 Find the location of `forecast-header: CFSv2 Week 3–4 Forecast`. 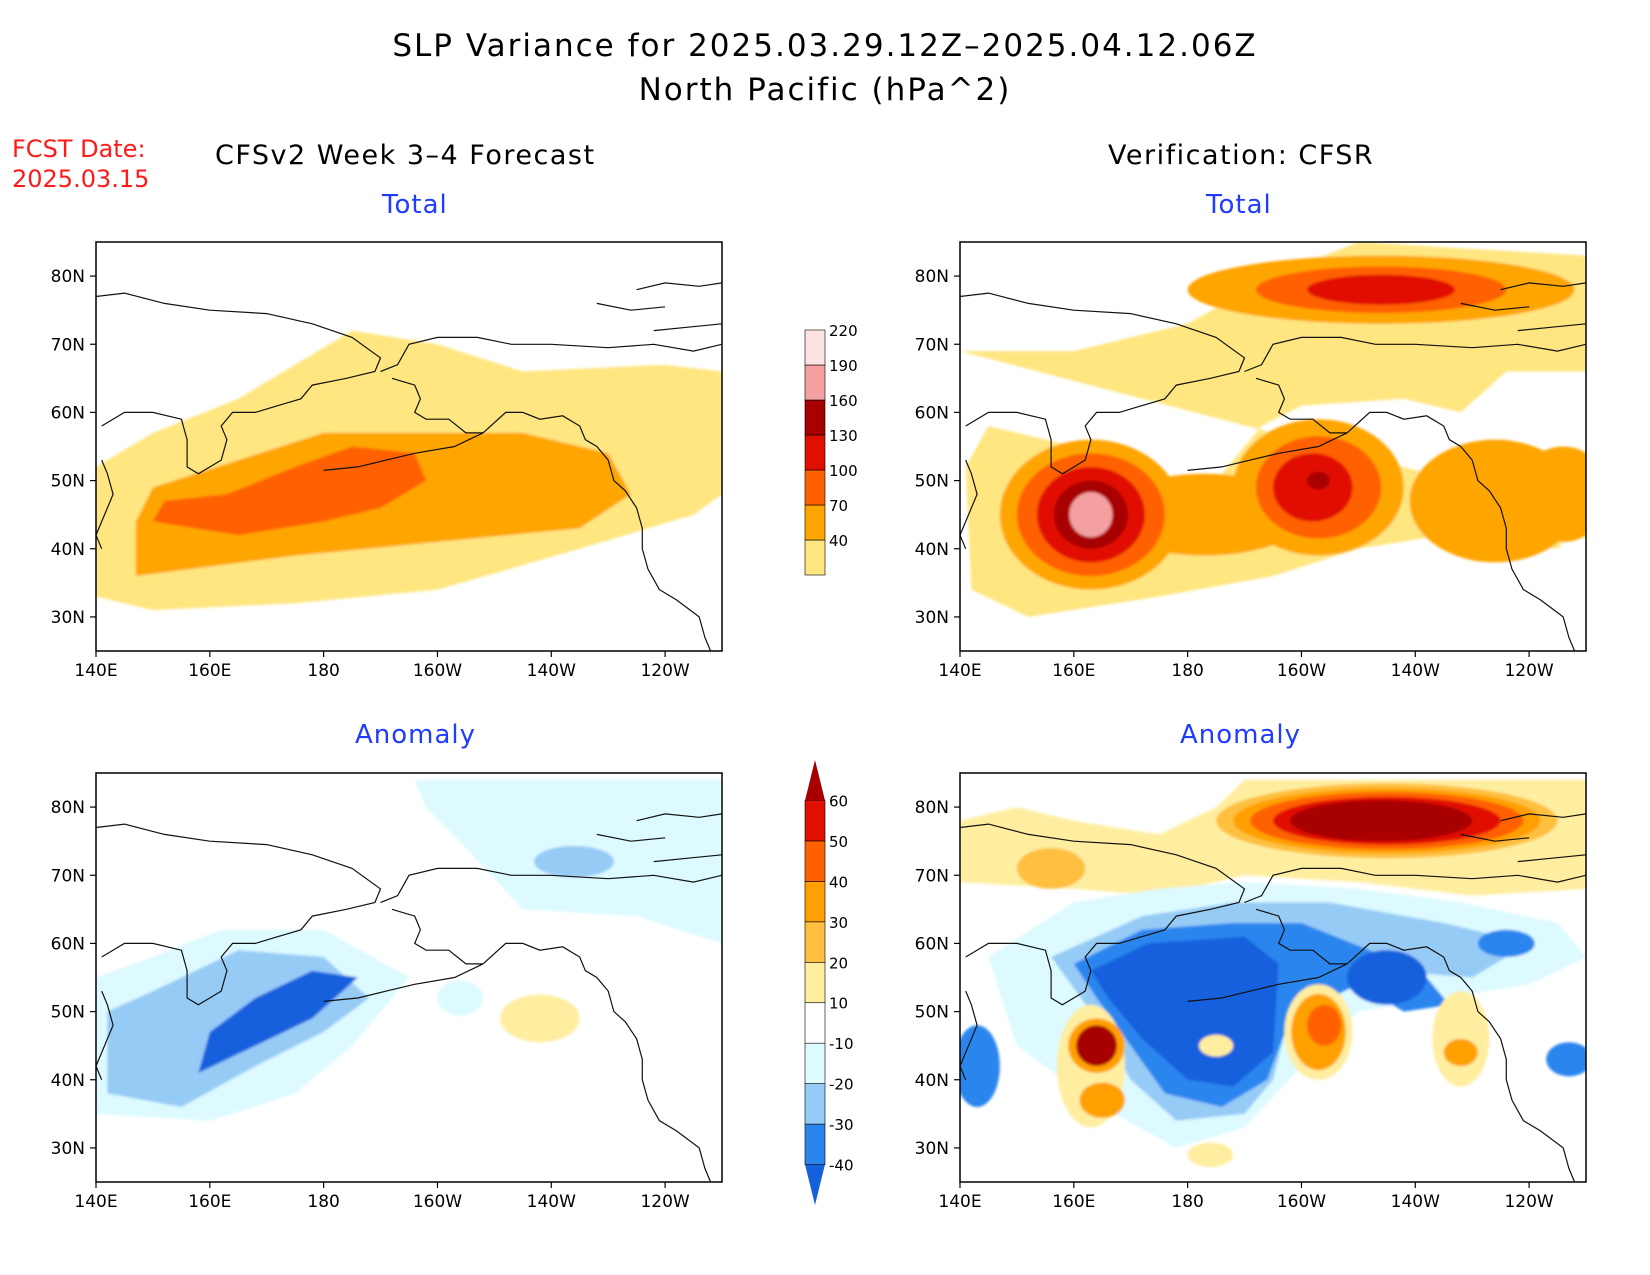

forecast-header: CFSv2 Week 3–4 Forecast is located at coordinates (405, 155).